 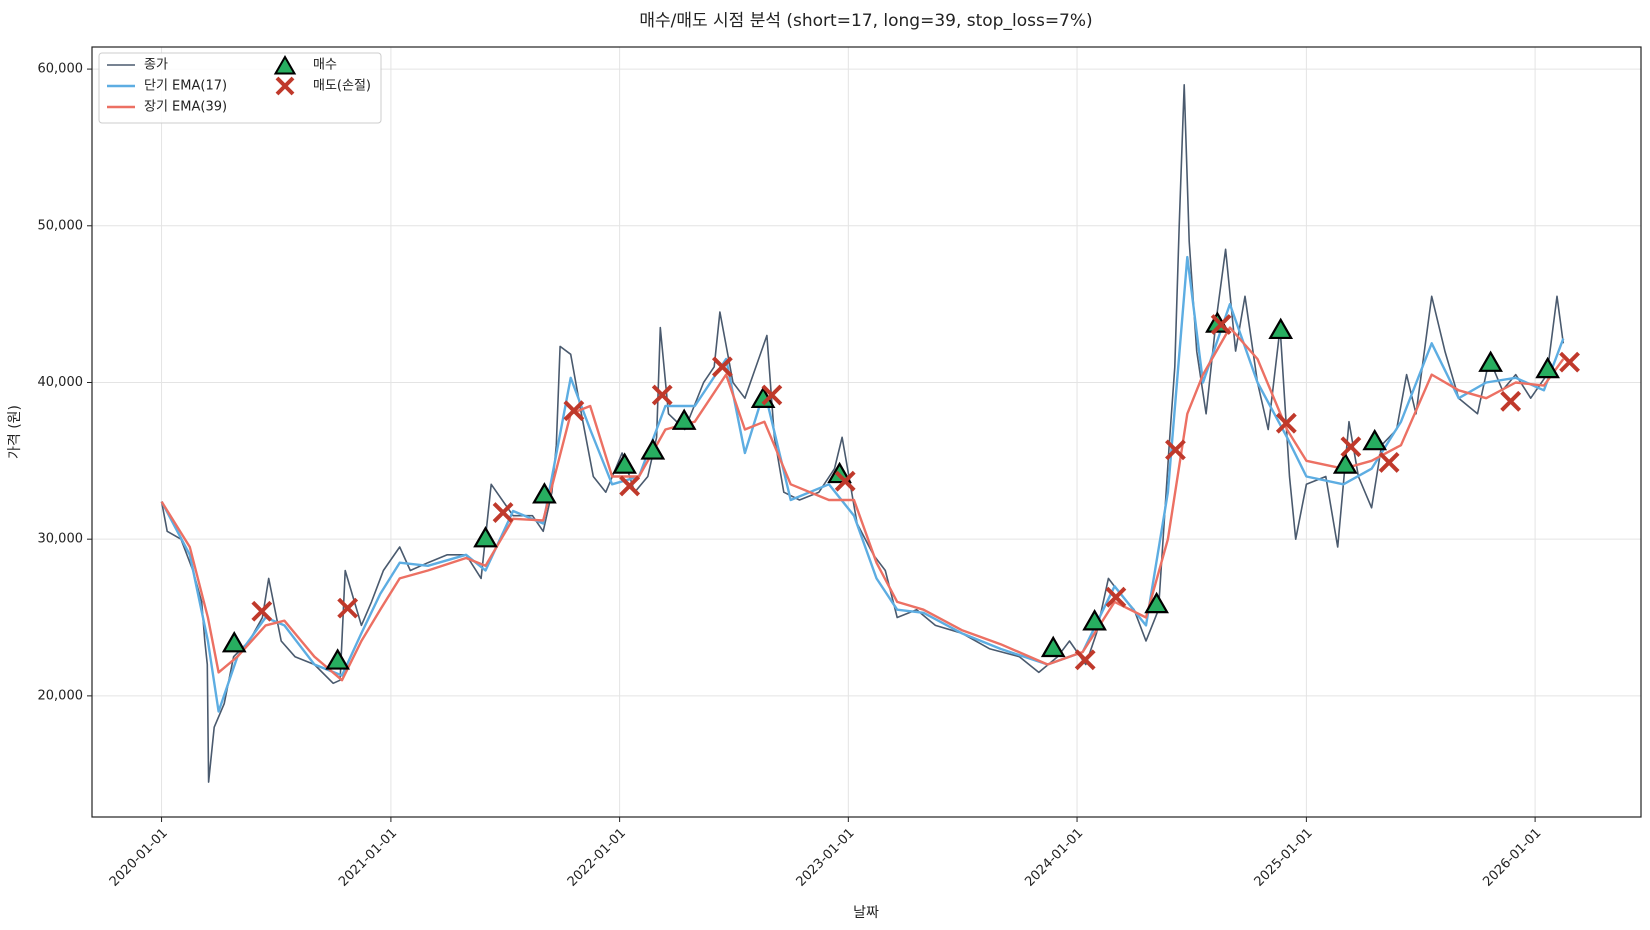 What do you see at coordinates (61, 695) in the screenshot?
I see `y-tick-label: 20,000` at bounding box center [61, 695].